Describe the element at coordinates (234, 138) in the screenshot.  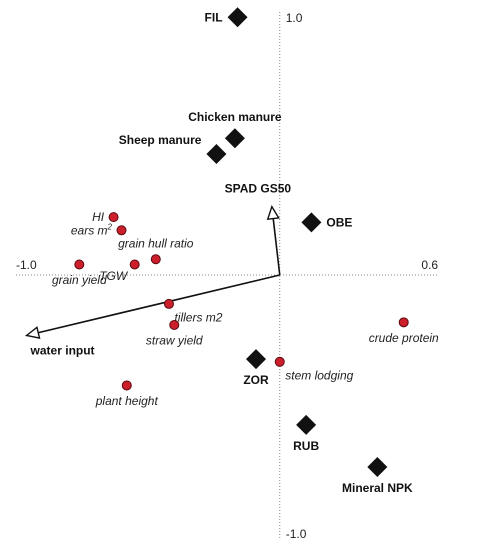
I see `site-marker-chicken-manure` at that location.